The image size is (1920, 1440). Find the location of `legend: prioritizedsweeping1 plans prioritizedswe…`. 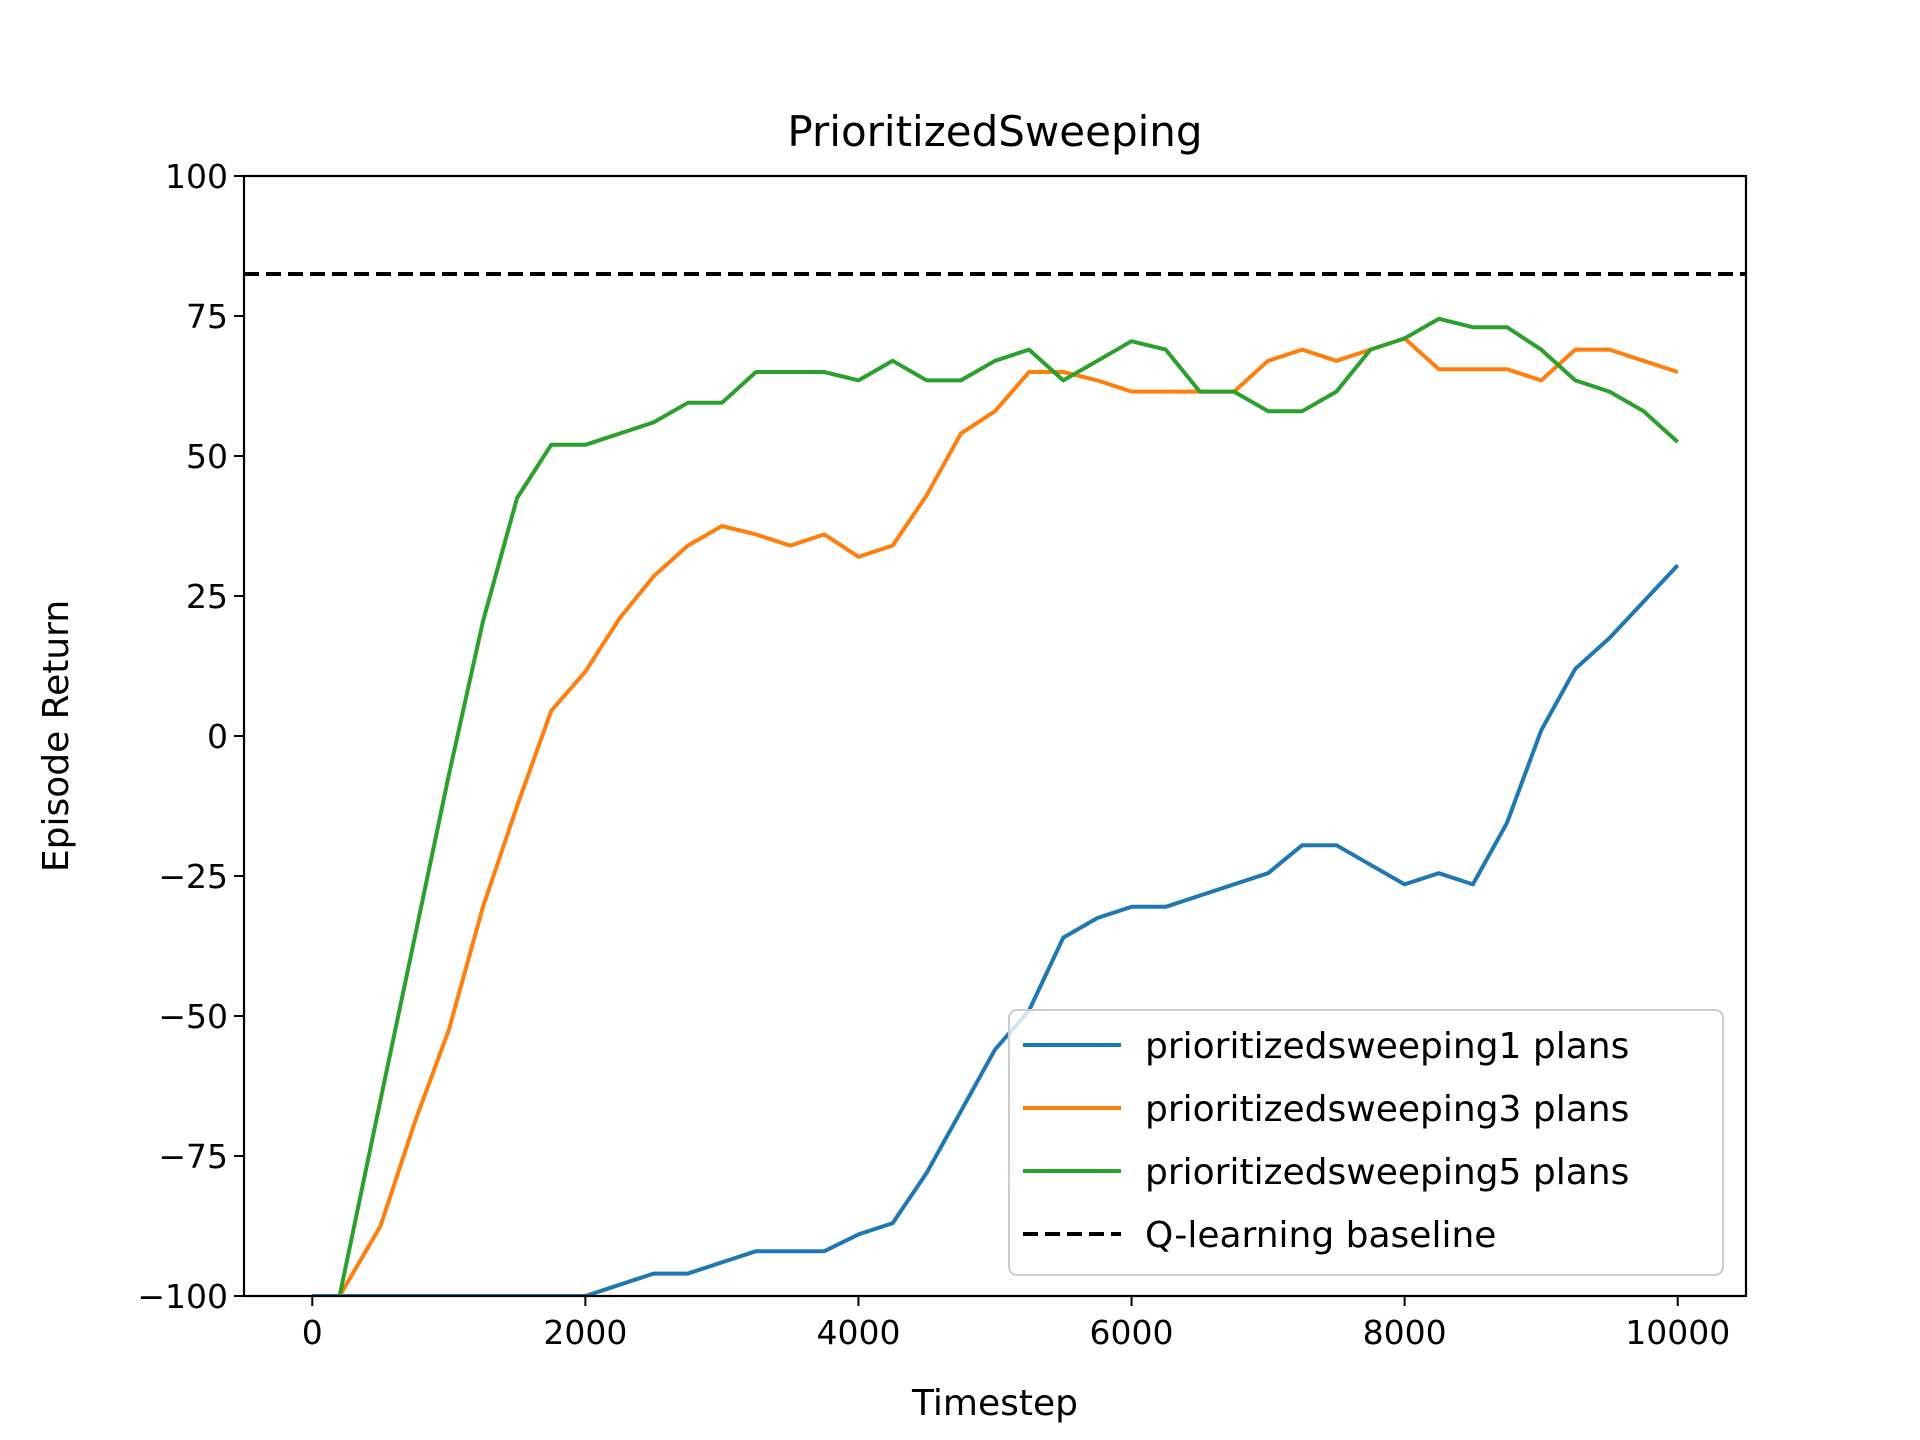

legend: prioritizedsweeping1 plans prioritizedswe… is located at coordinates (1366, 1142).